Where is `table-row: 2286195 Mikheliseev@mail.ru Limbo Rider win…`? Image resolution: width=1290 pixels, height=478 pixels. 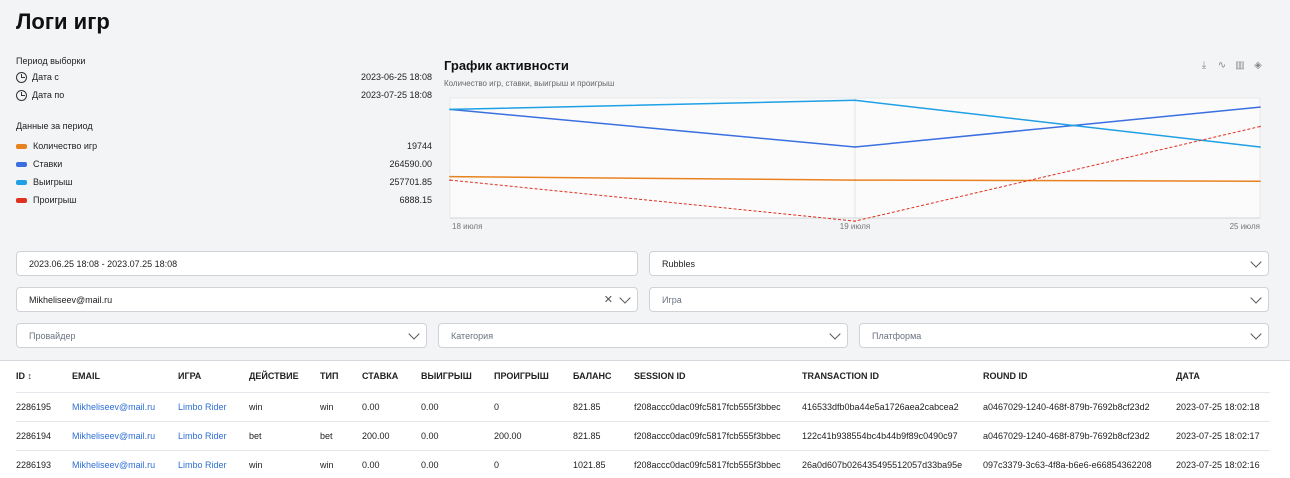
table-row: 2286195 Mikheliseev@mail.ru Limbo Rider win… is located at coordinates (643, 407).